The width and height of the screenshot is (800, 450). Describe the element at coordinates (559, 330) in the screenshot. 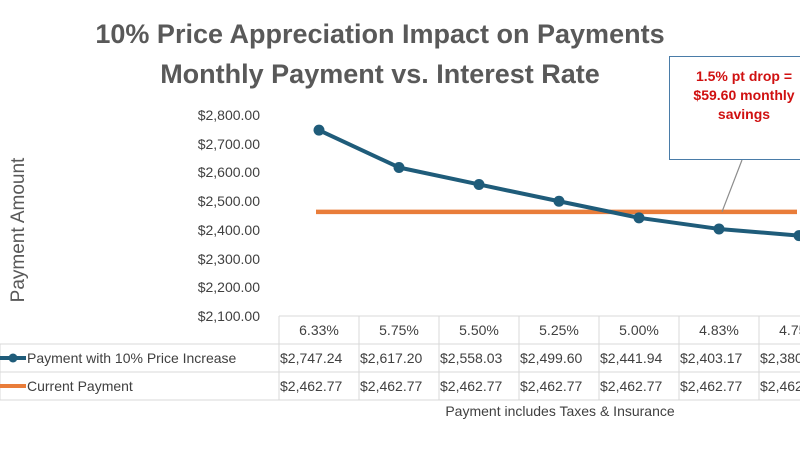

I see `x-category-label: 5.25%` at that location.